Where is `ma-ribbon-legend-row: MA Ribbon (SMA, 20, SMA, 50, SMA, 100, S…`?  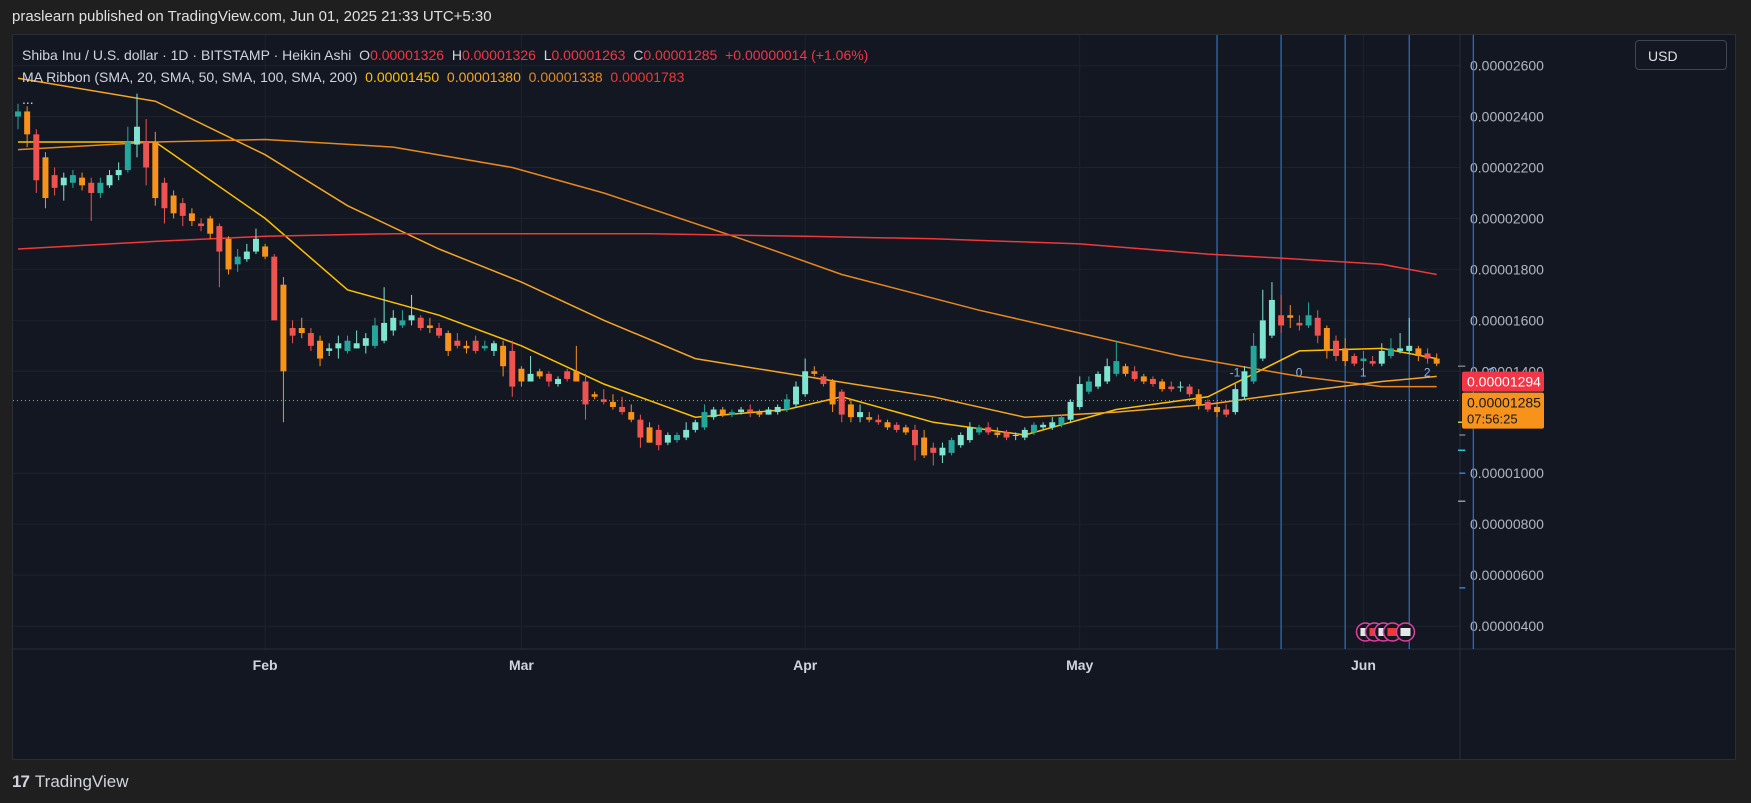 ma-ribbon-legend-row: MA Ribbon (SMA, 20, SMA, 50, SMA, 100, S… is located at coordinates (445, 77).